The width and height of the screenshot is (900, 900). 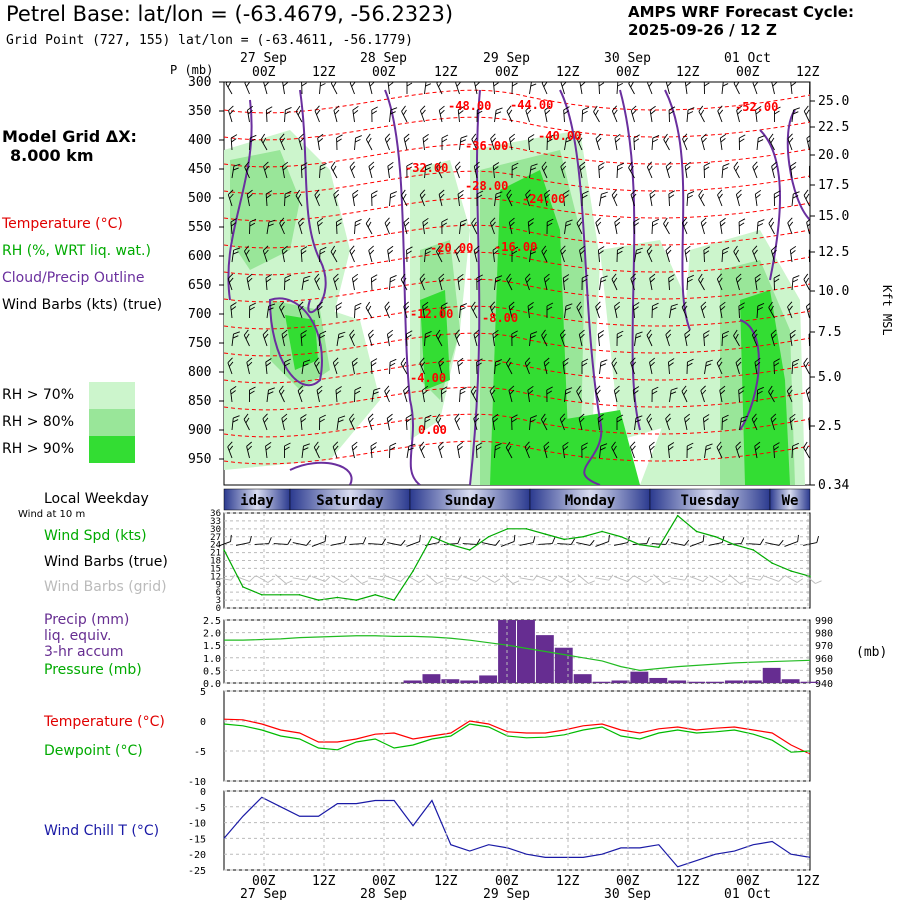 What do you see at coordinates (375, 544) in the screenshot?
I see `barb-shaft` at bounding box center [375, 544].